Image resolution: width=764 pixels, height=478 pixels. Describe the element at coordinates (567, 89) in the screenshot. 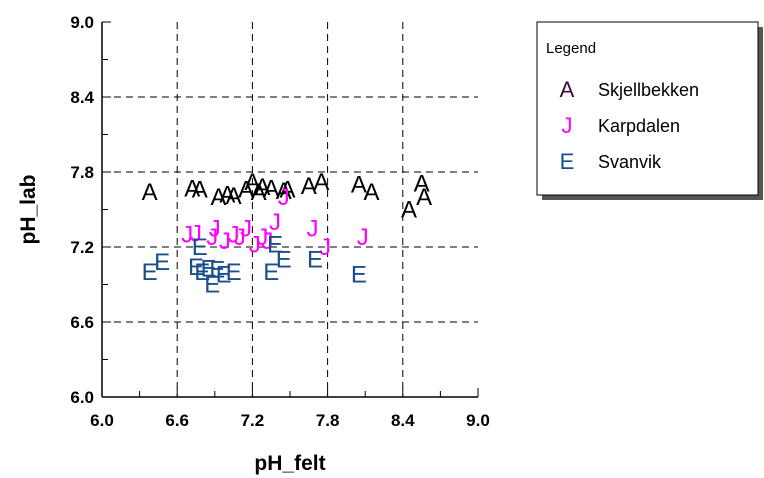

I see `legend-marker-skjellbekken: A` at that location.